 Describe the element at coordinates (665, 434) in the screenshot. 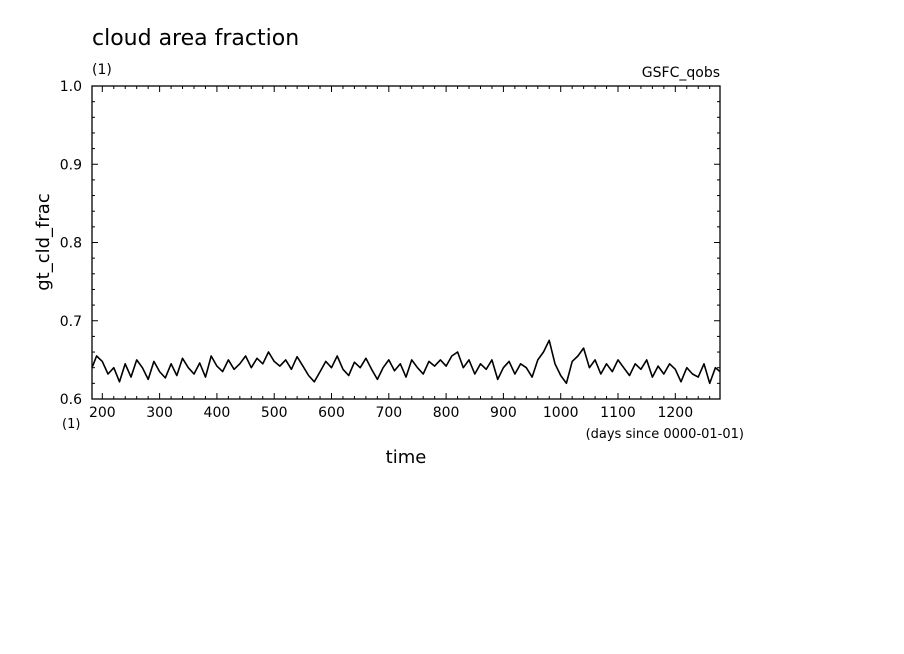

I see `x-units: (days since 0000-01-01)` at that location.